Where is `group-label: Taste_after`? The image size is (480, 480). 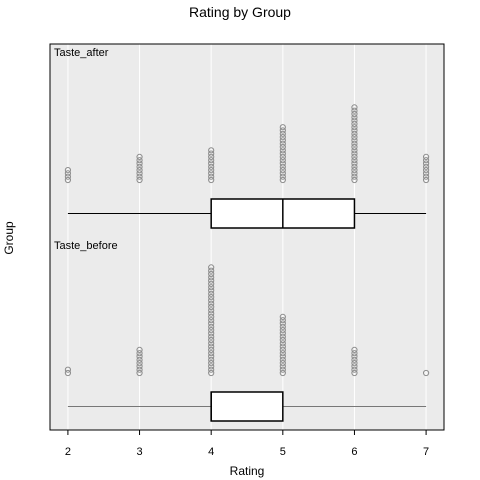 group-label: Taste_after is located at coordinates (81, 53).